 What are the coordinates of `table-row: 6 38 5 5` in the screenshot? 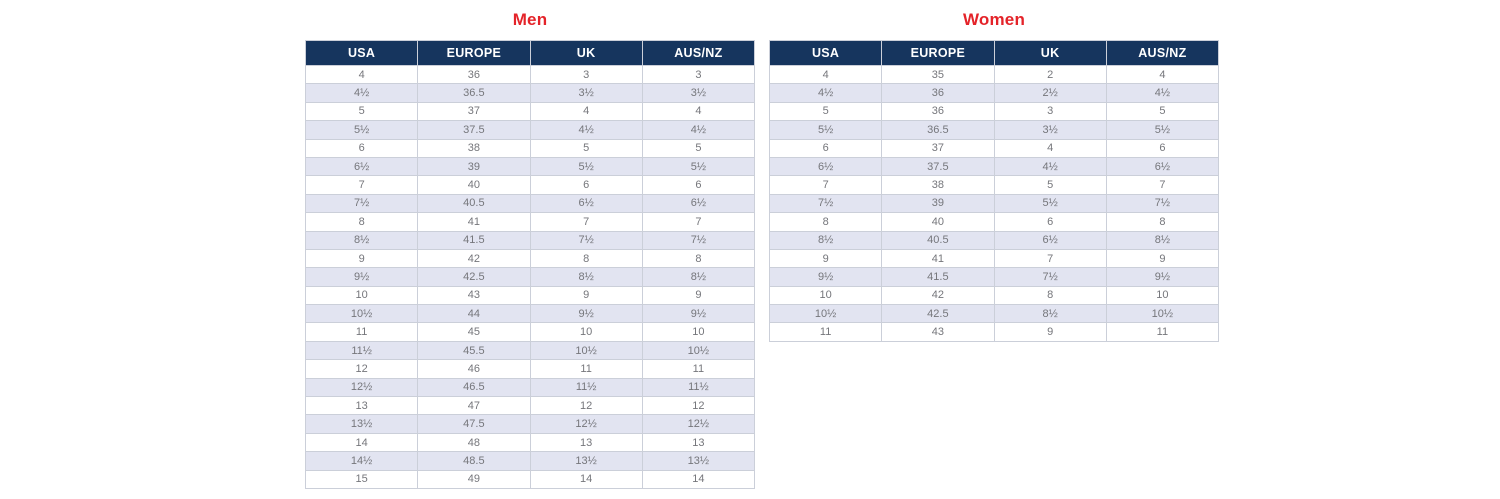 It's located at (530, 148).